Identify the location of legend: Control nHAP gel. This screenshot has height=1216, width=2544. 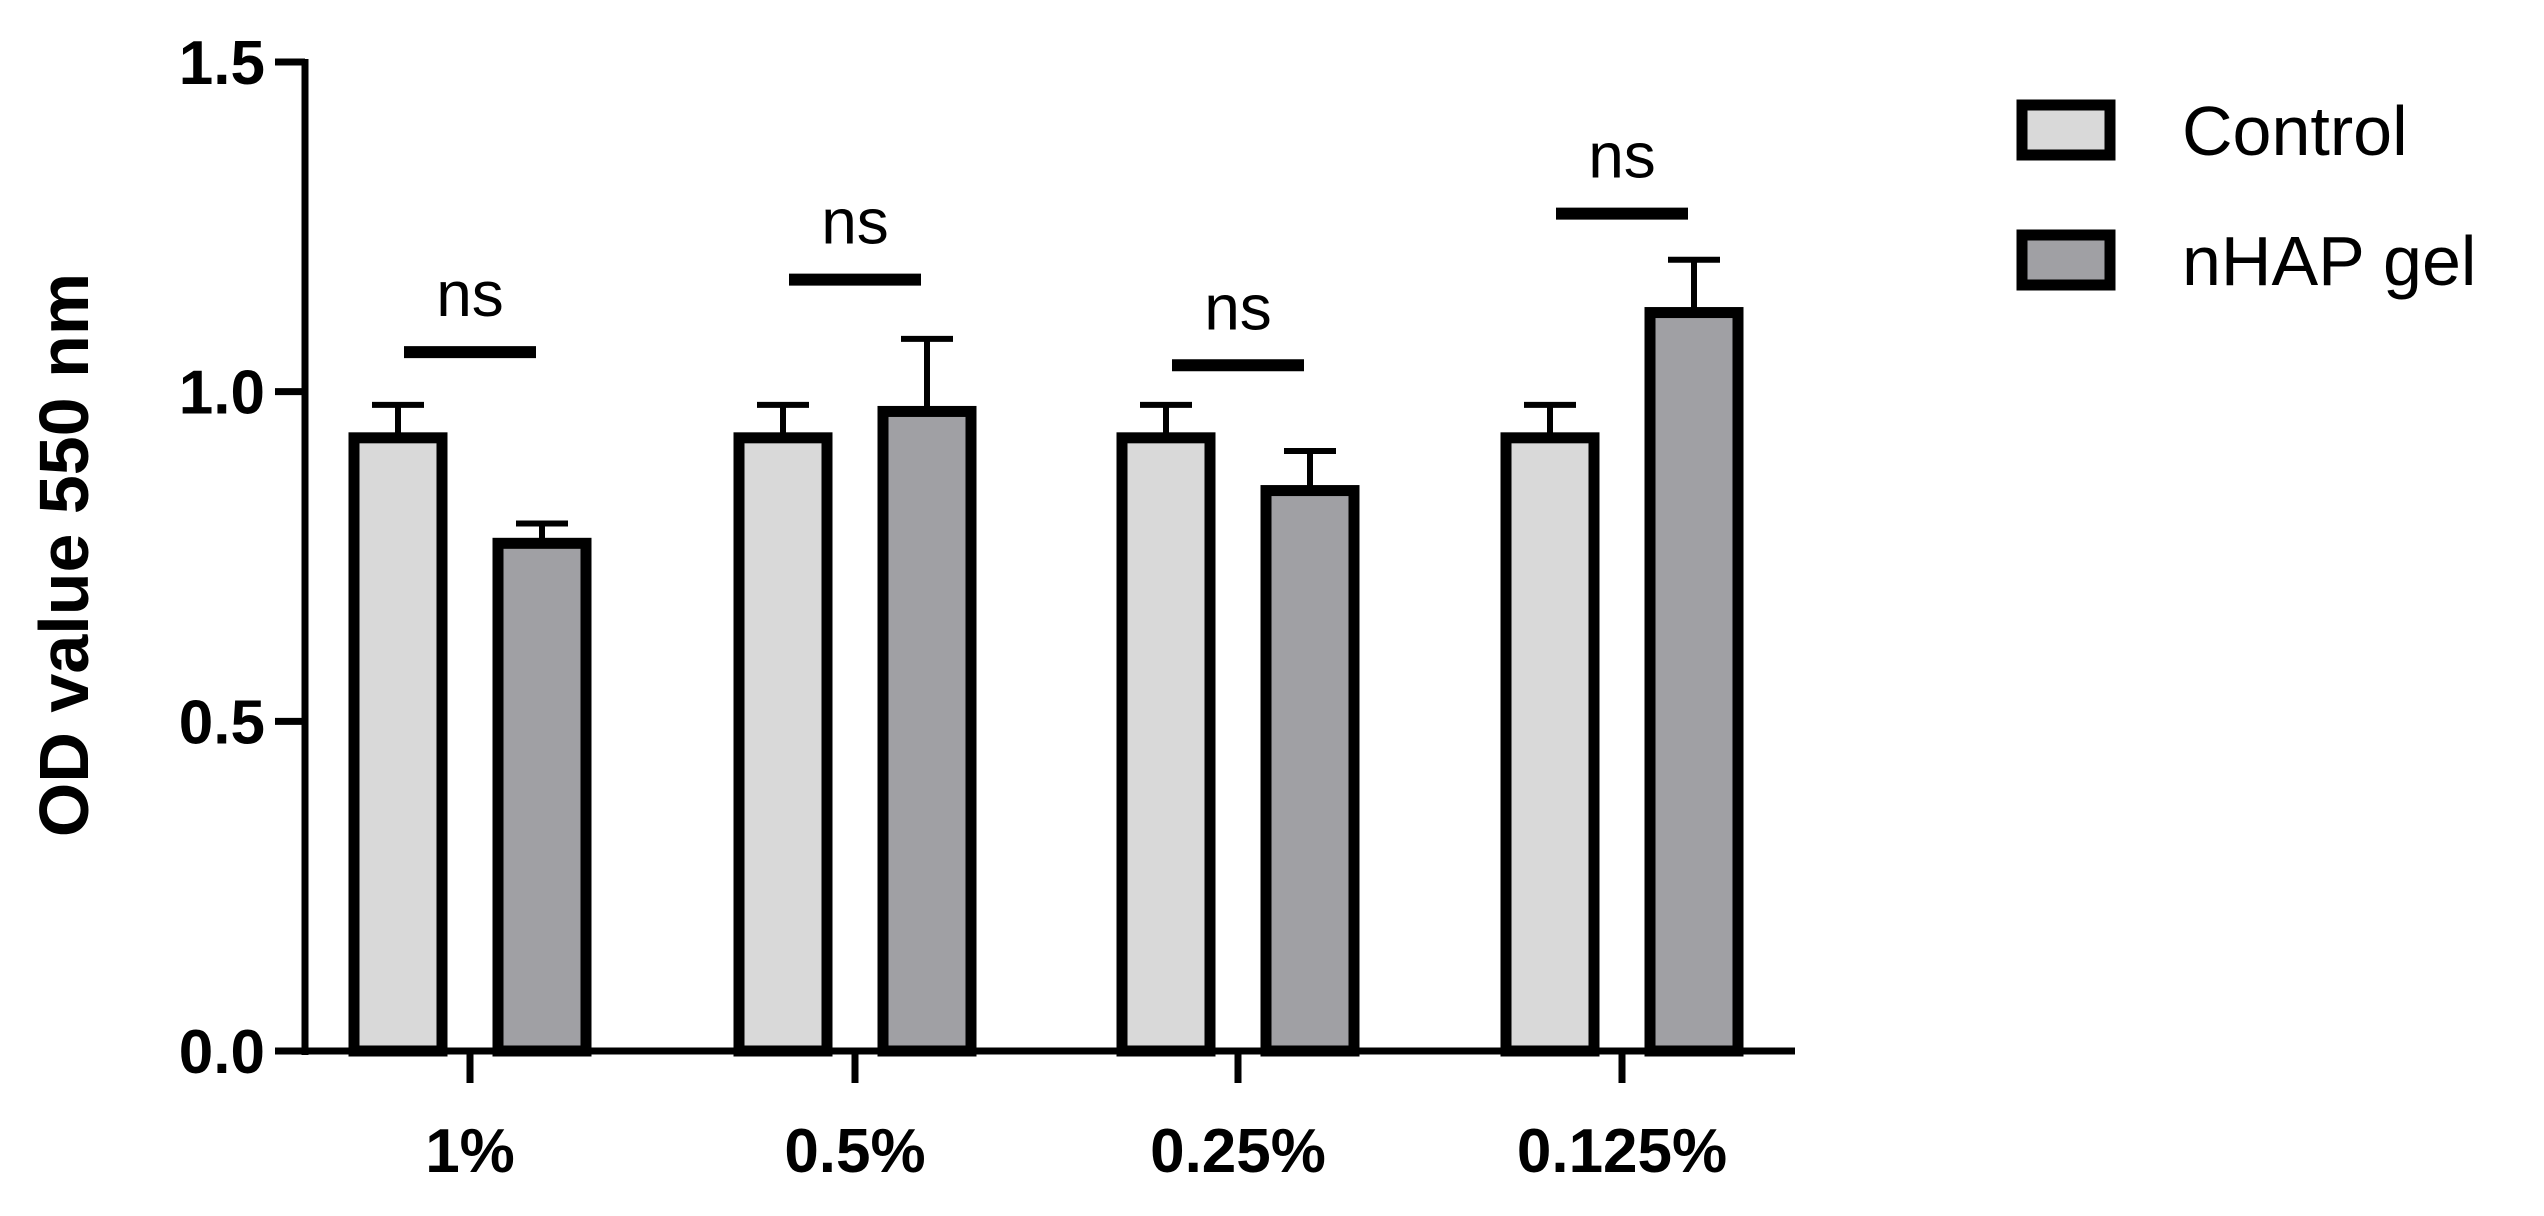
(2246, 196).